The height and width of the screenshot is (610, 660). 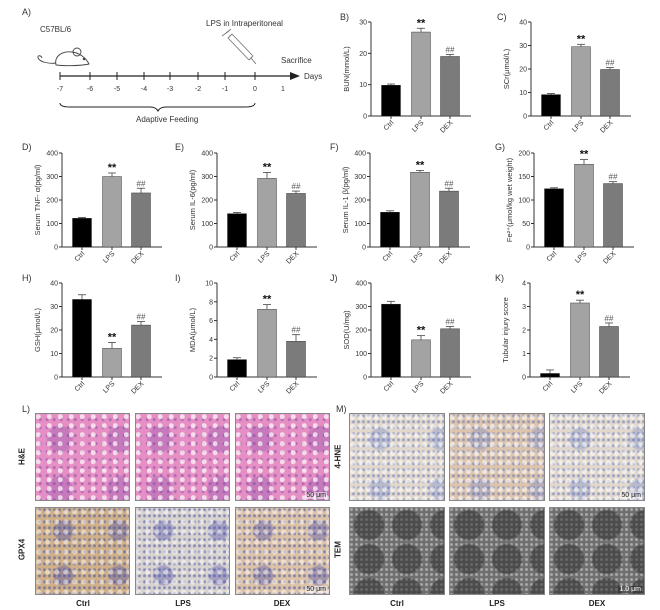 What do you see at coordinates (506, 68) in the screenshot?
I see `y-axis-label: SCr(μmol/L)` at bounding box center [506, 68].